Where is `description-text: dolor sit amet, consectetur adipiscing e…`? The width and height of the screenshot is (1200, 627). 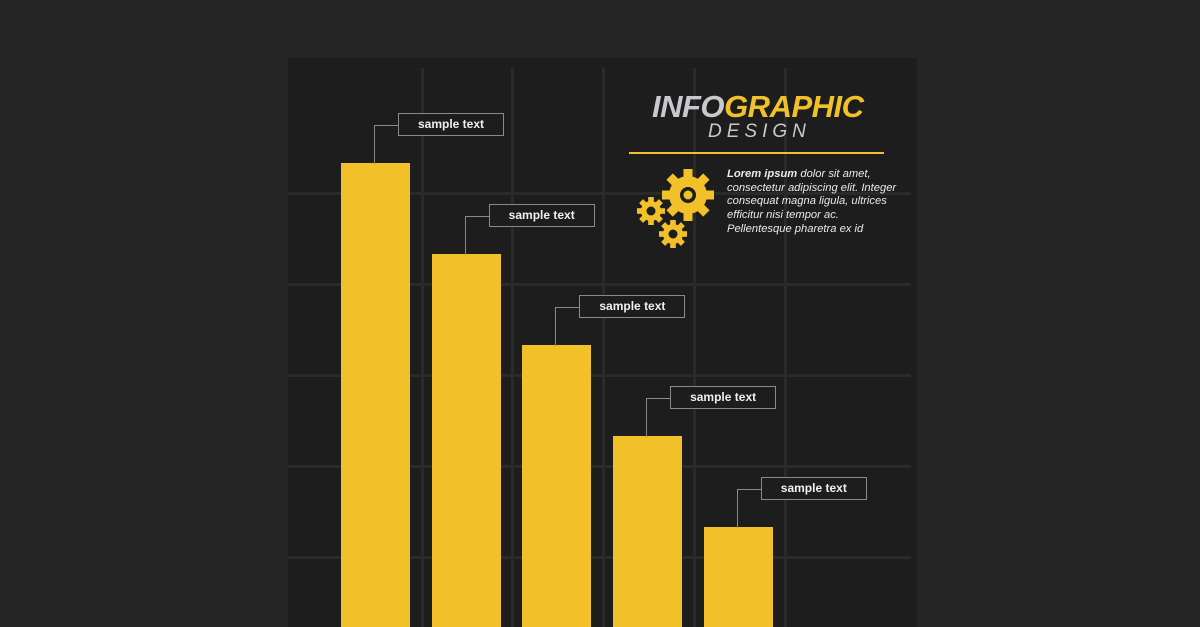
description-text: dolor sit amet, consectetur adipiscing e… is located at coordinates (812, 201).